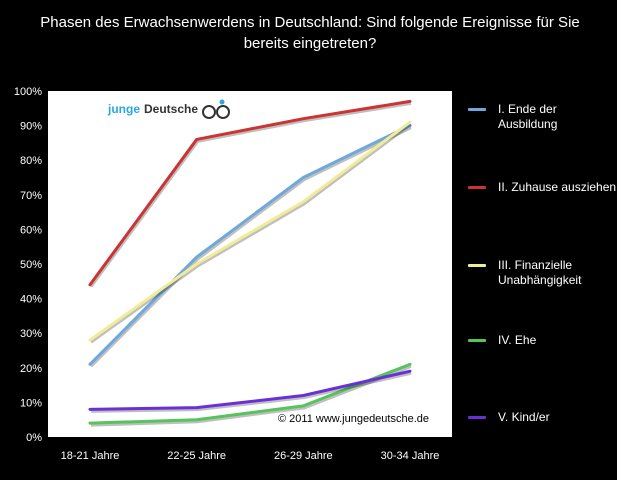  Describe the element at coordinates (31, 127) in the screenshot. I see `y-tick-label: 90%` at that location.